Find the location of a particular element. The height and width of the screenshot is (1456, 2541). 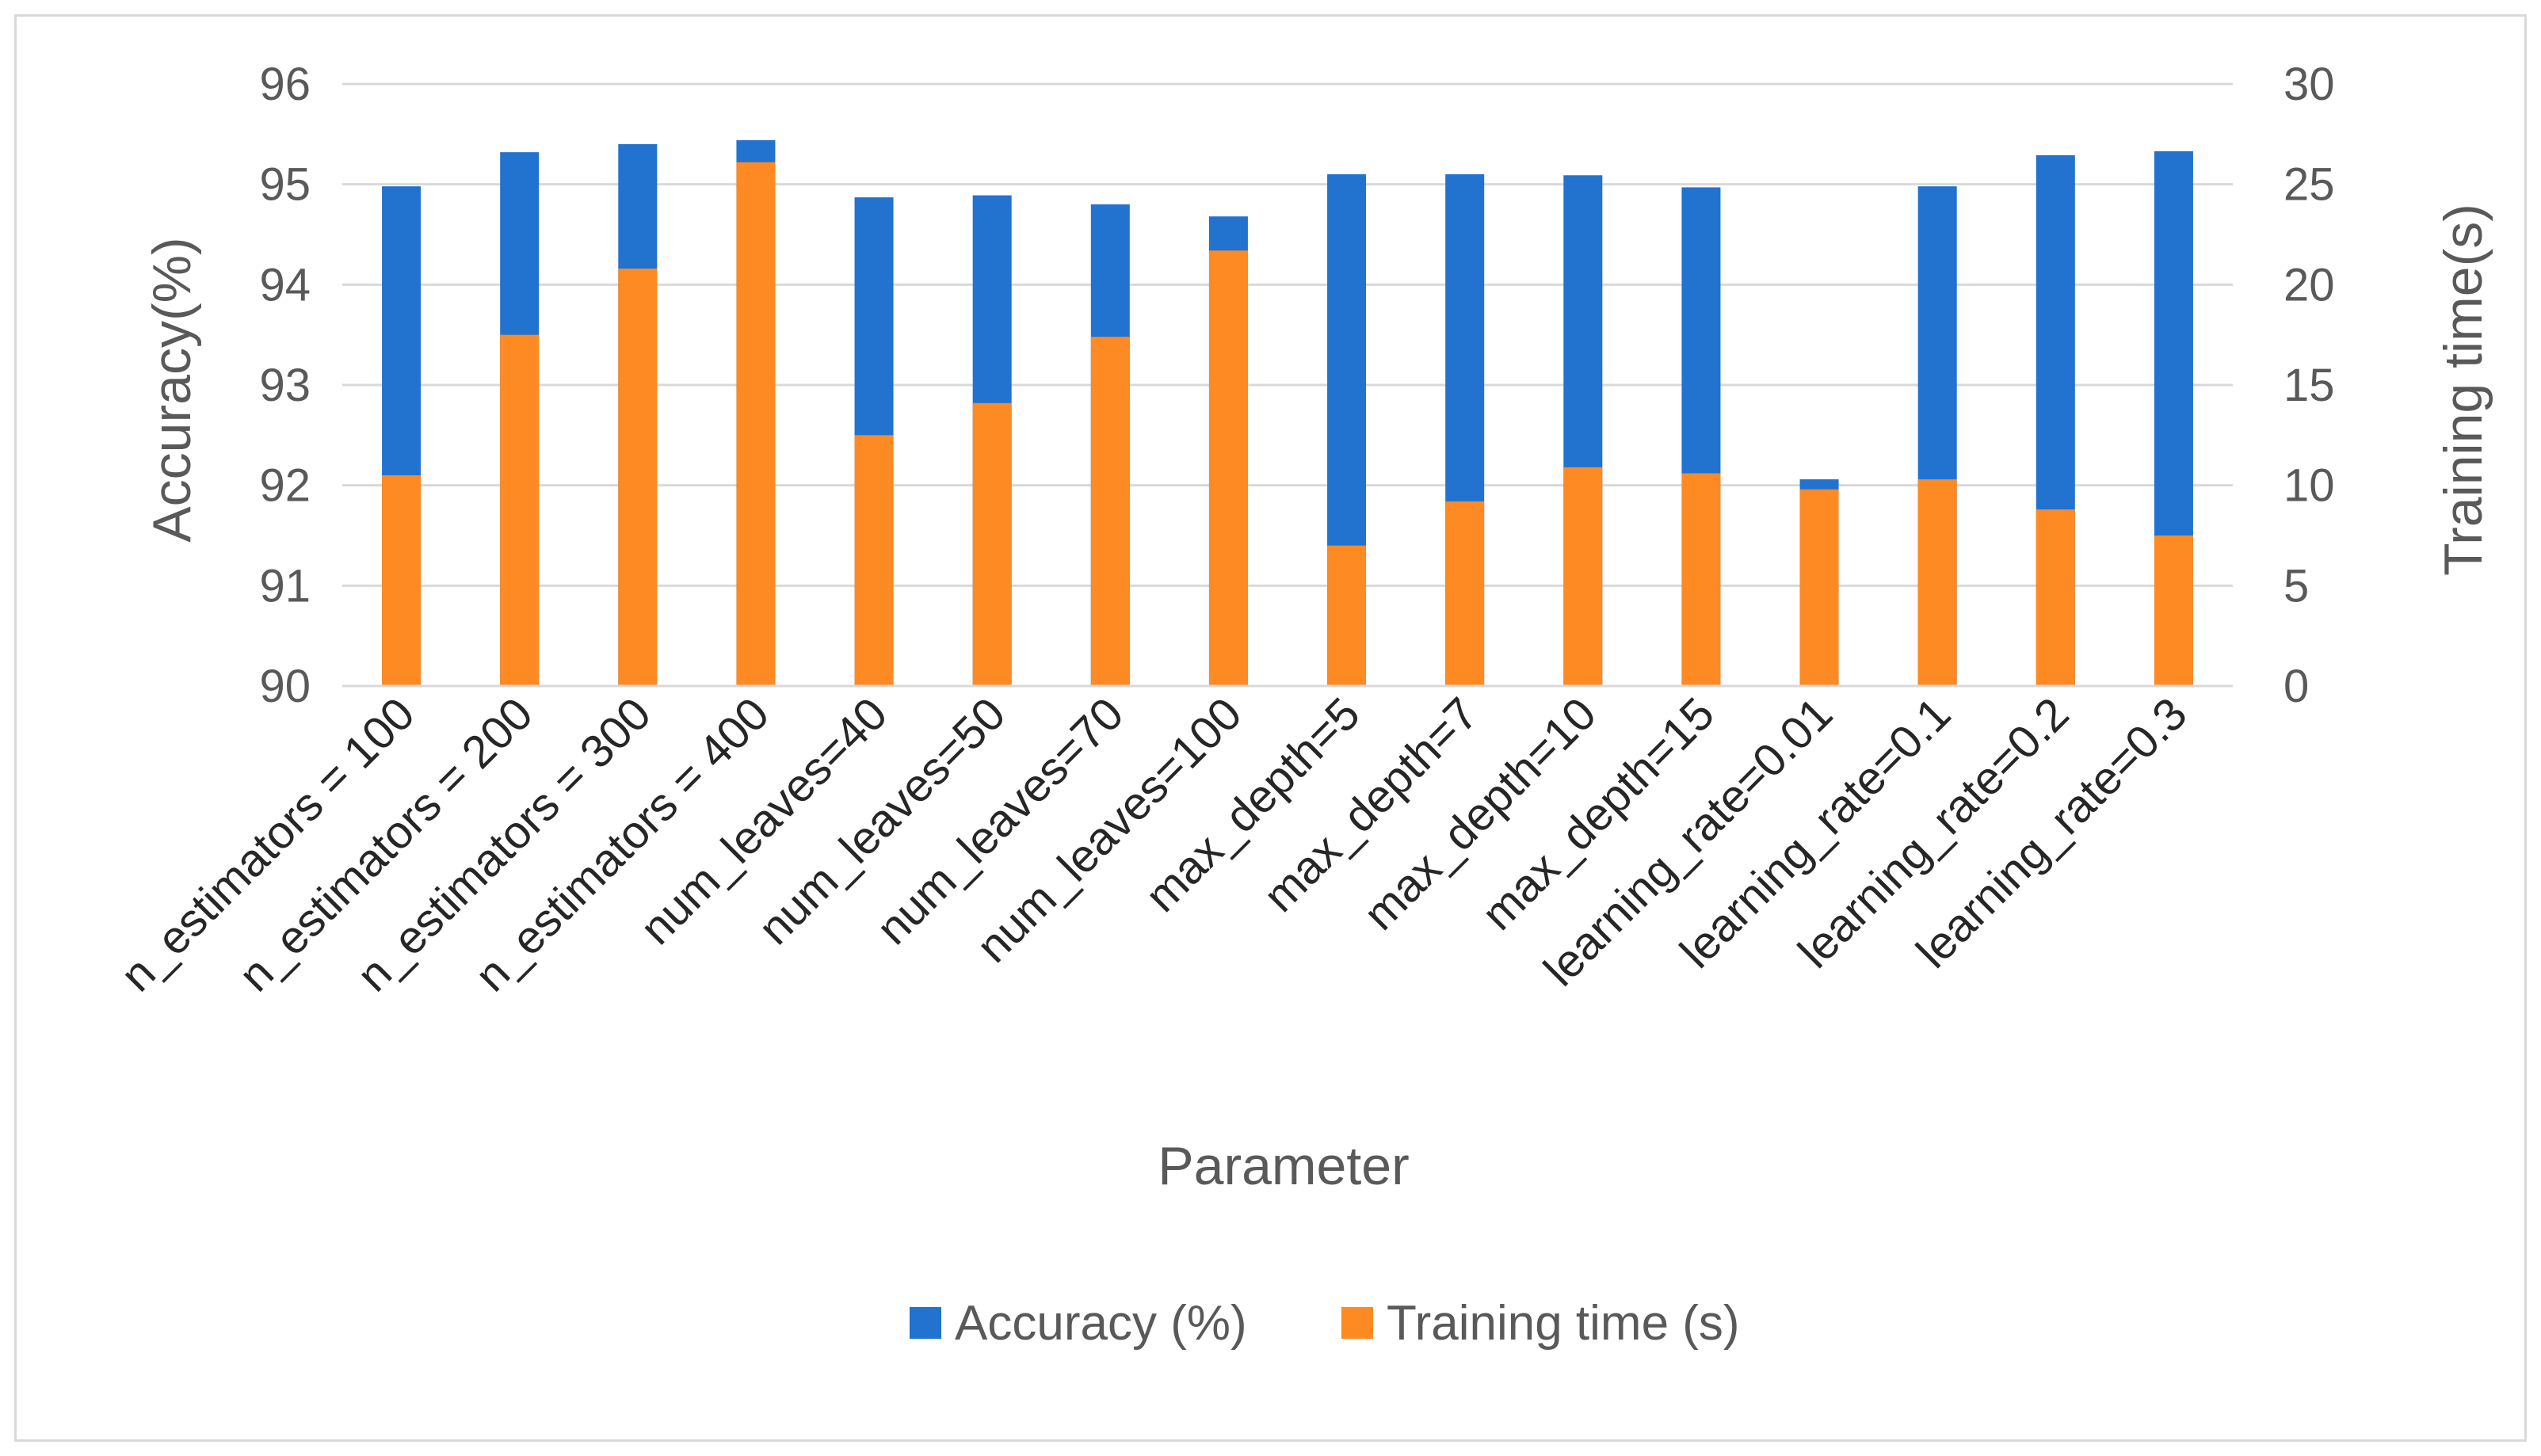

y-tick-label: 90 is located at coordinates (285, 686).